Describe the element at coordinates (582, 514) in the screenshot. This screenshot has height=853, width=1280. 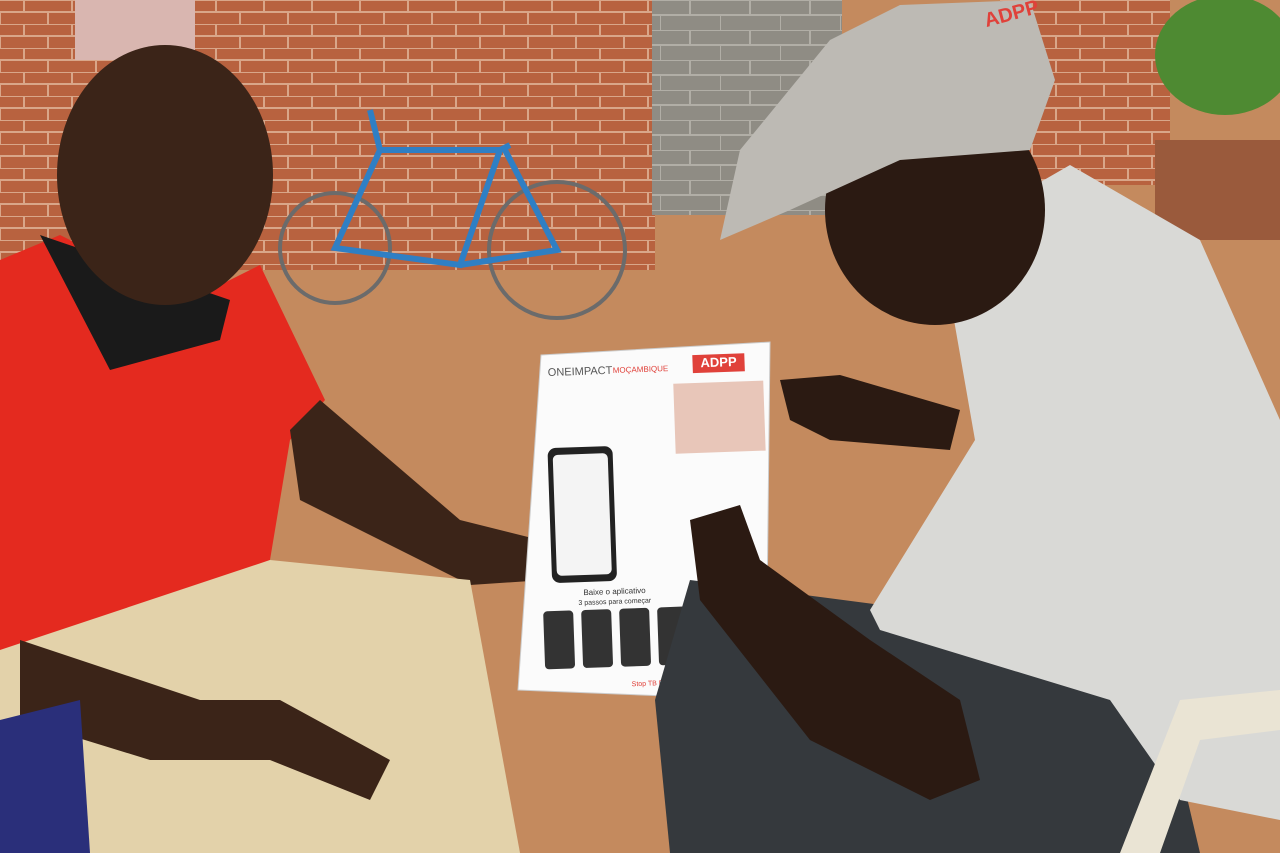
I see `phone-screen` at that location.